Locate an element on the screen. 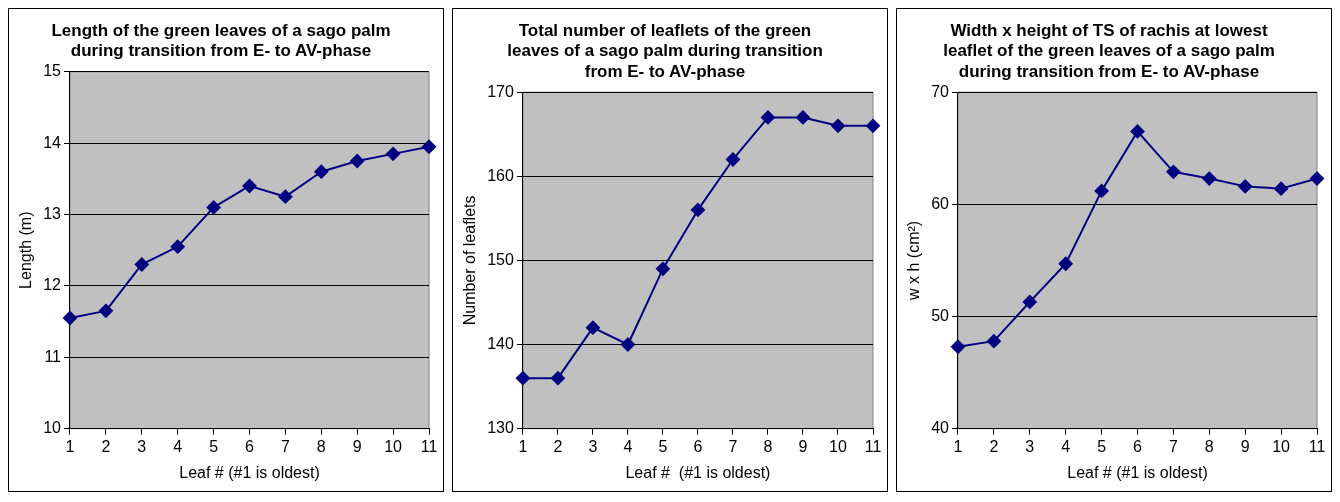  y-tick-label: 40 is located at coordinates (940, 428).